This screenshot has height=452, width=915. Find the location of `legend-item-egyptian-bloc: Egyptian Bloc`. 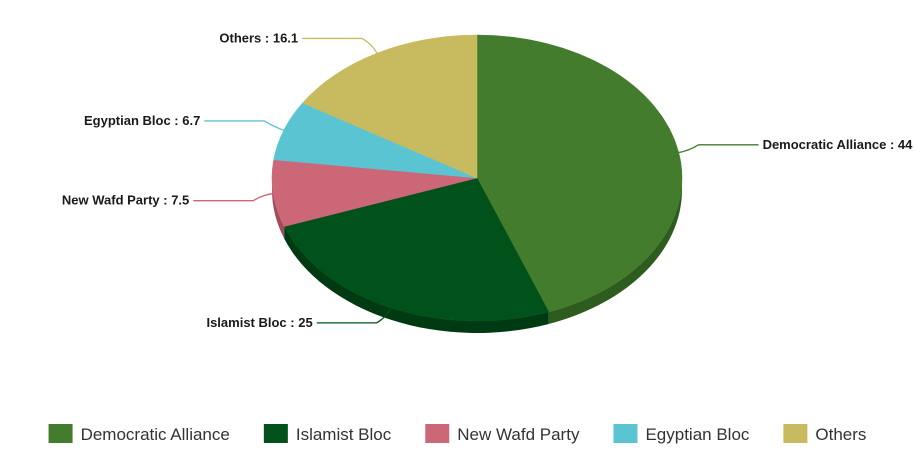

legend-item-egyptian-bloc: Egyptian Bloc is located at coordinates (681, 434).